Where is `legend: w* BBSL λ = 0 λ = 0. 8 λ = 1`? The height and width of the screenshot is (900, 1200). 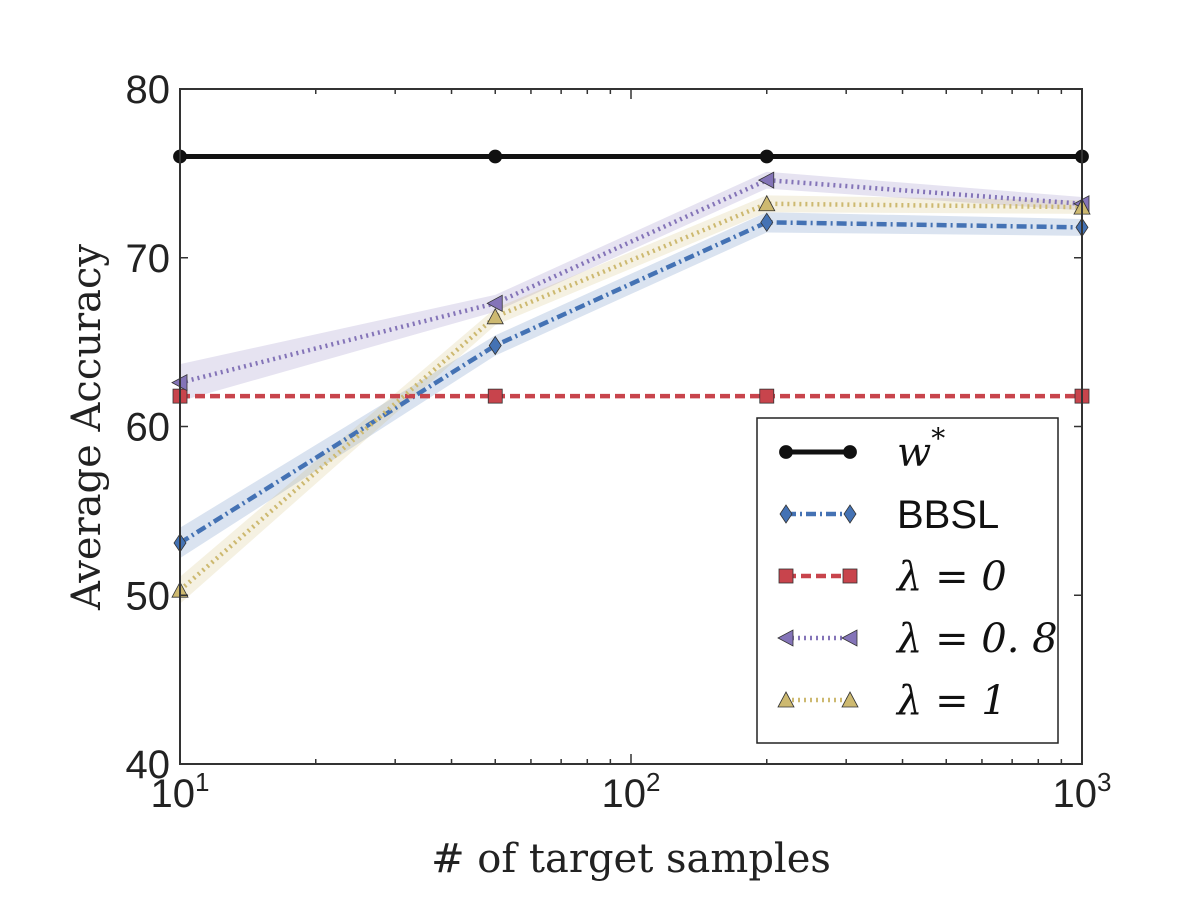
legend: w* BBSL λ = 0 λ = 0. 8 λ = 1 is located at coordinates (907, 580).